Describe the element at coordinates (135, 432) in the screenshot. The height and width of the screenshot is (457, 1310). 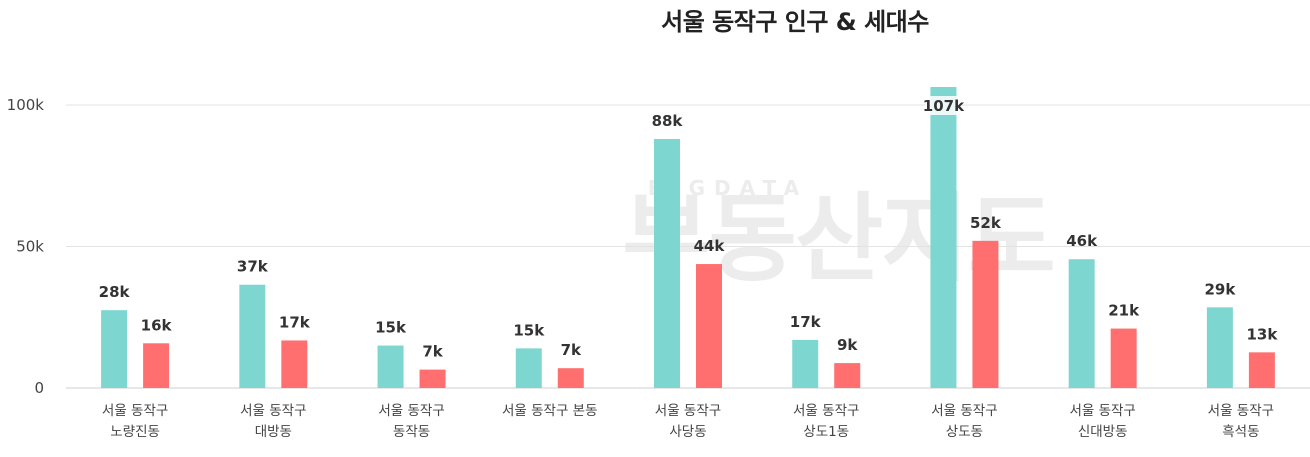
I see `x-tick-label: 노량진동` at that location.